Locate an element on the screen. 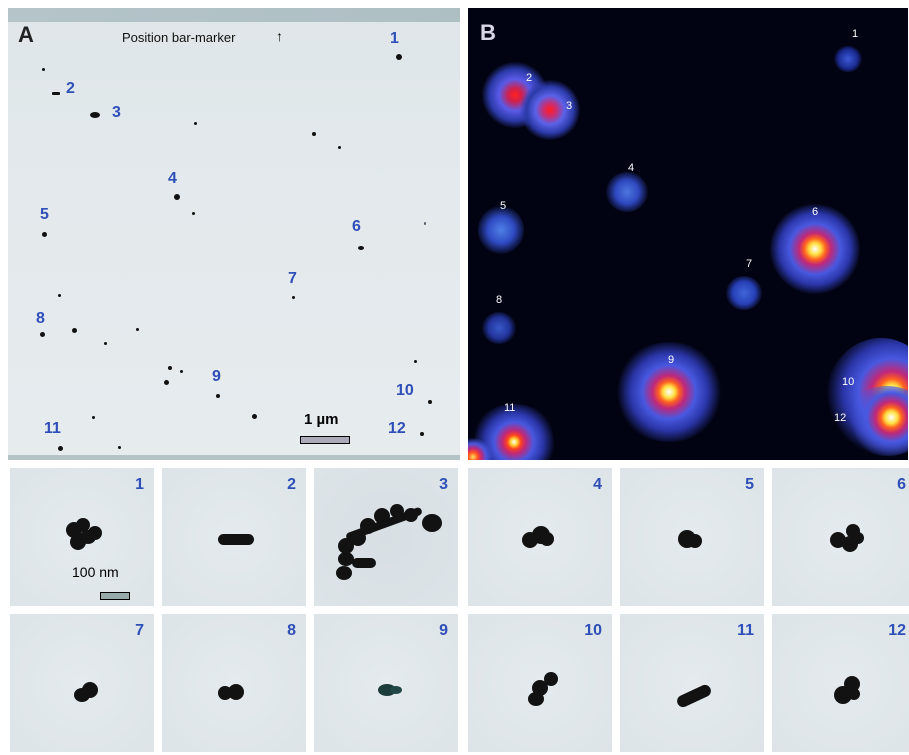  thumbnail-4: 4 is located at coordinates (540, 537).